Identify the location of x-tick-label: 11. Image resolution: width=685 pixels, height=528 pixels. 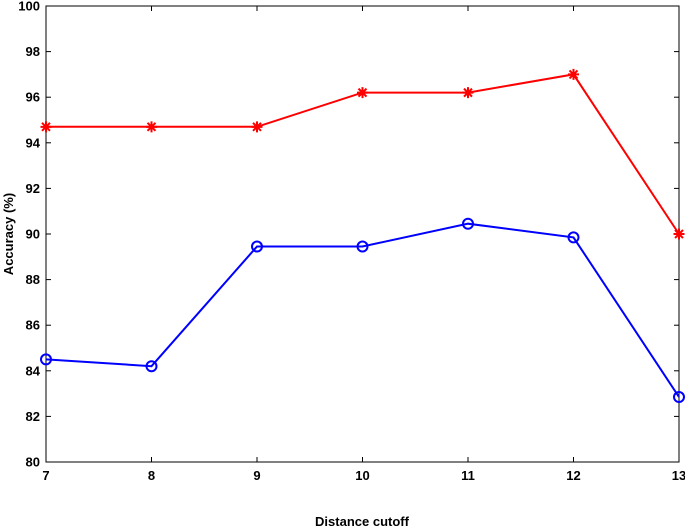
(468, 475).